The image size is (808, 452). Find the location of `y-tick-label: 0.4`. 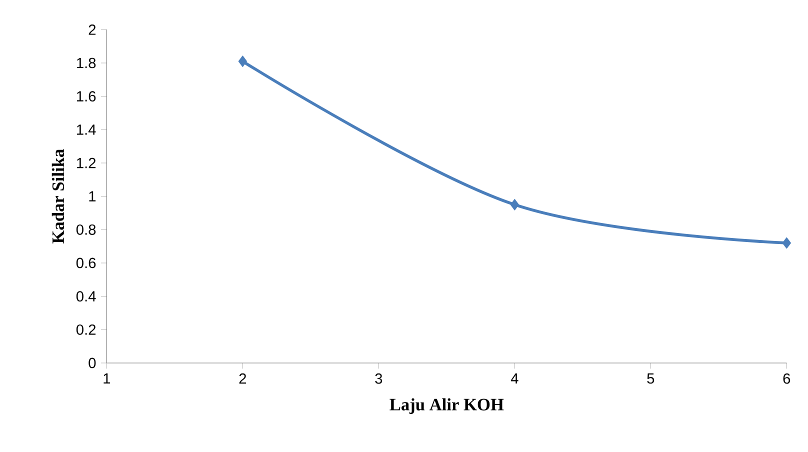

y-tick-label: 0.4 is located at coordinates (86, 296).